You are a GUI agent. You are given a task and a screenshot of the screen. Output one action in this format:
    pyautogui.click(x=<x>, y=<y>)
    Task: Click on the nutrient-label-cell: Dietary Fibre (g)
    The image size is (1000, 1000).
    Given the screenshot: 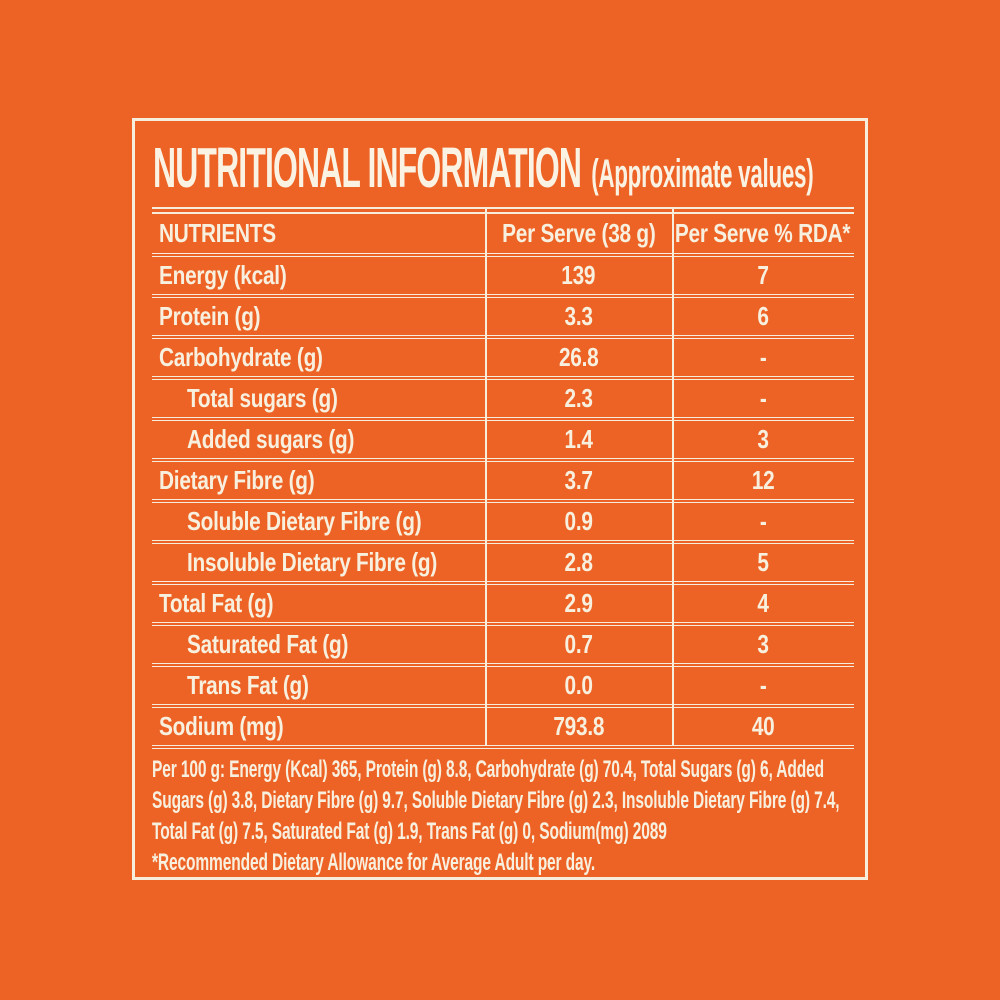 What is the action you would take?
    pyautogui.click(x=318, y=480)
    